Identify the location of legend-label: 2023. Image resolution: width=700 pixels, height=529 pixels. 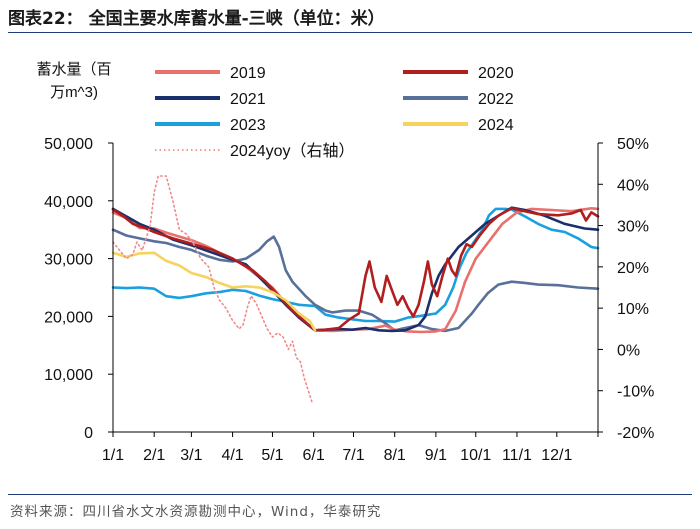
(248, 125).